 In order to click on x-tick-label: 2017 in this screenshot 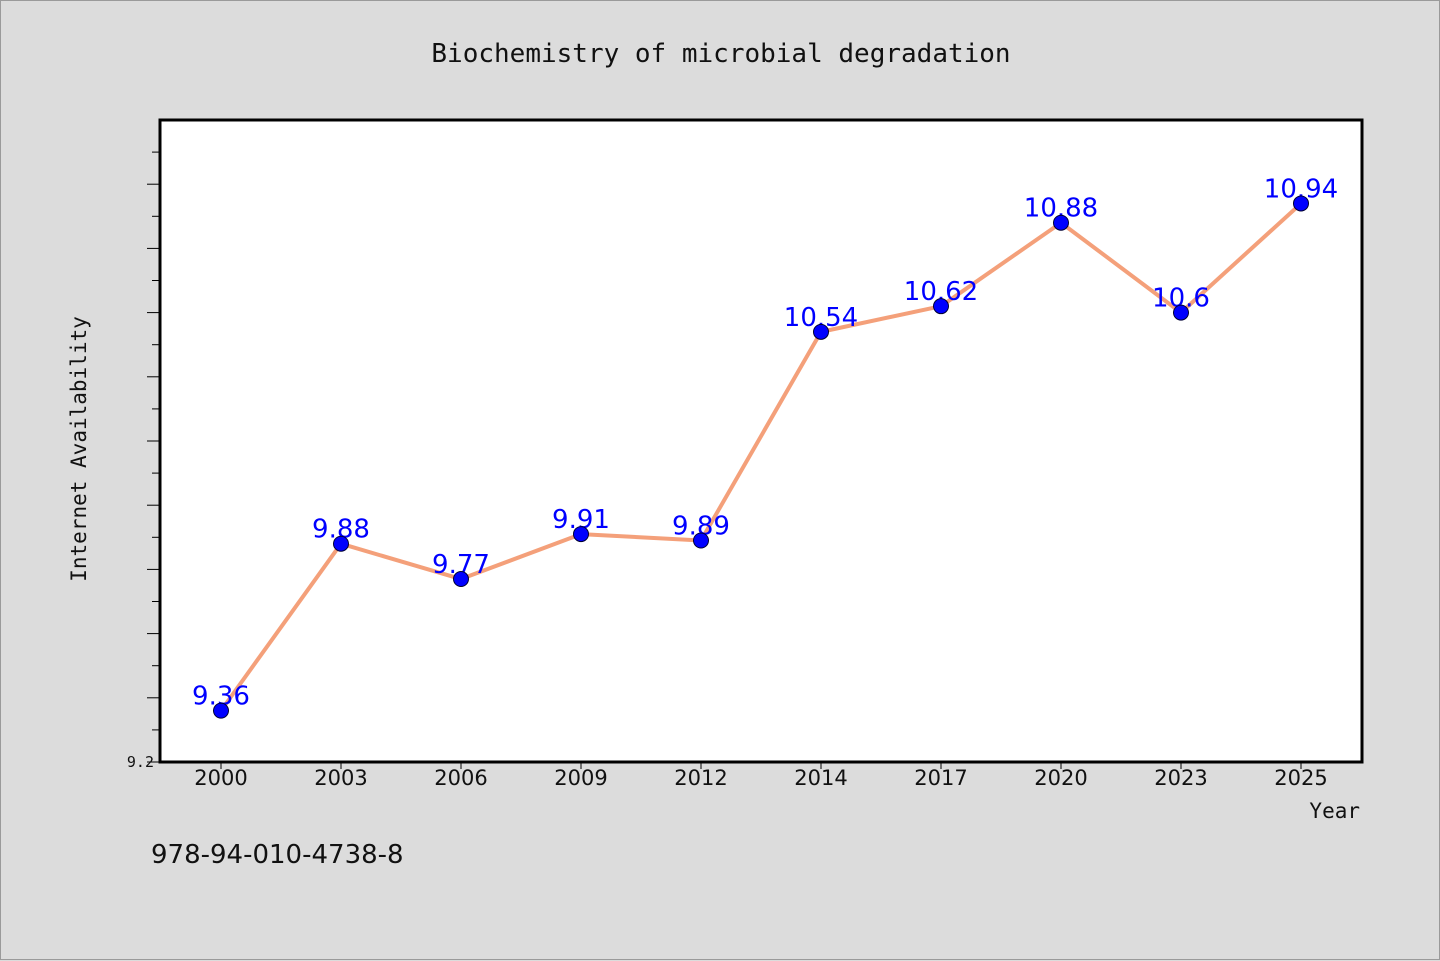, I will do `click(940, 778)`.